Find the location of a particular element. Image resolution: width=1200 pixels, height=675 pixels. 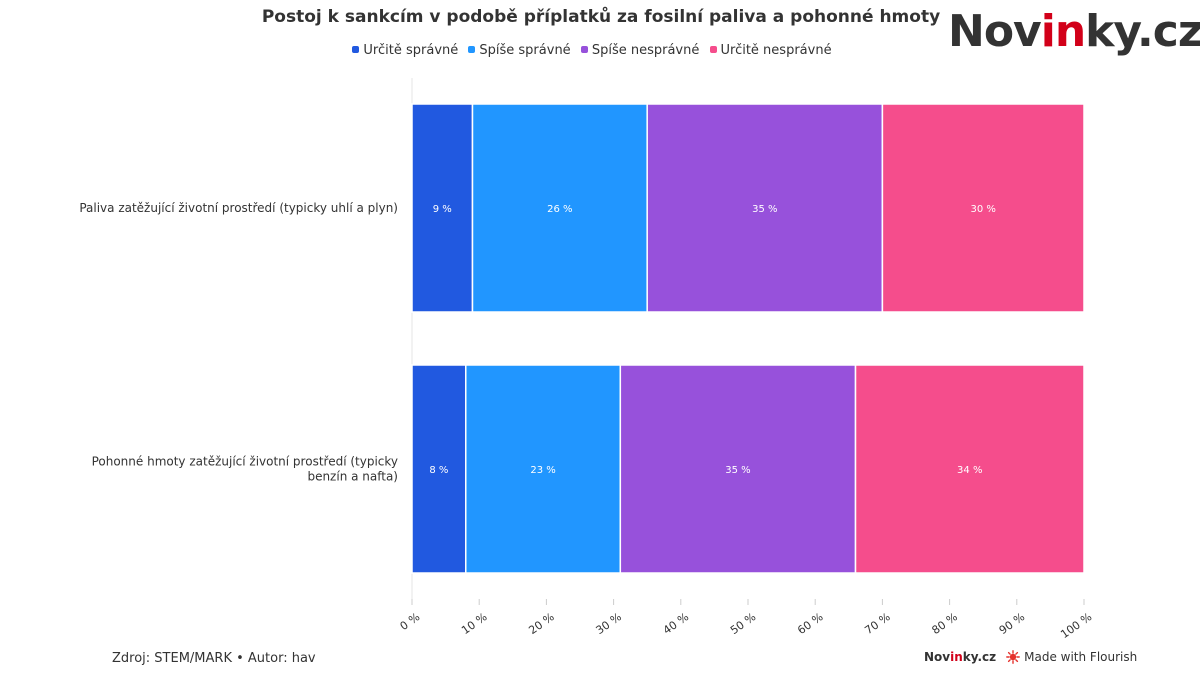

footer-credits: Novinky.cz Made with Flourish is located at coordinates (1030, 657).